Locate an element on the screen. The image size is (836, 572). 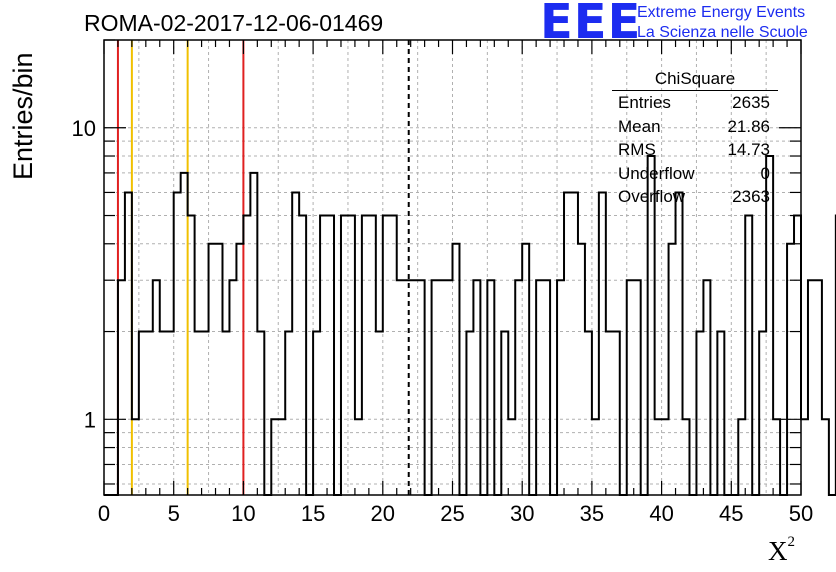
stats-value: 21.86 is located at coordinates (748, 126).